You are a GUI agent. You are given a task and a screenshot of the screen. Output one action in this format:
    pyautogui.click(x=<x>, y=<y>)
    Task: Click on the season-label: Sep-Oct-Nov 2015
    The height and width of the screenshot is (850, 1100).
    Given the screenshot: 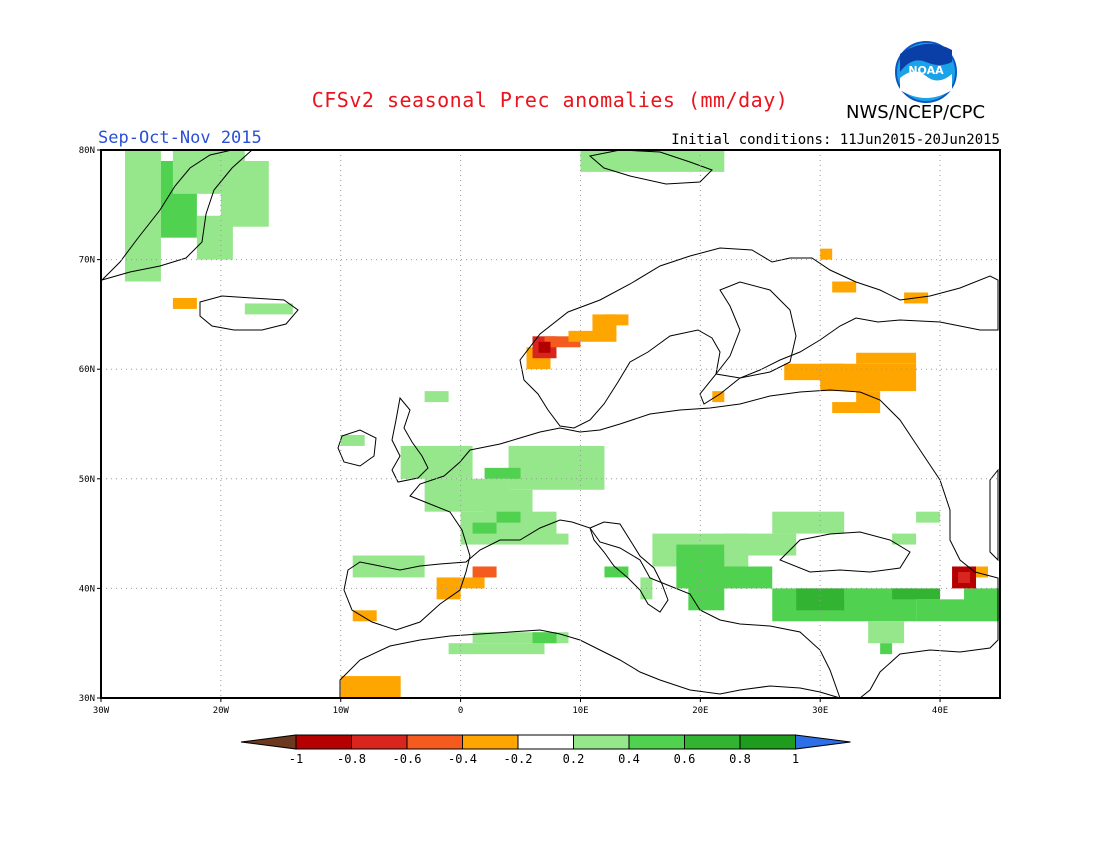 What is the action you would take?
    pyautogui.click(x=180, y=138)
    